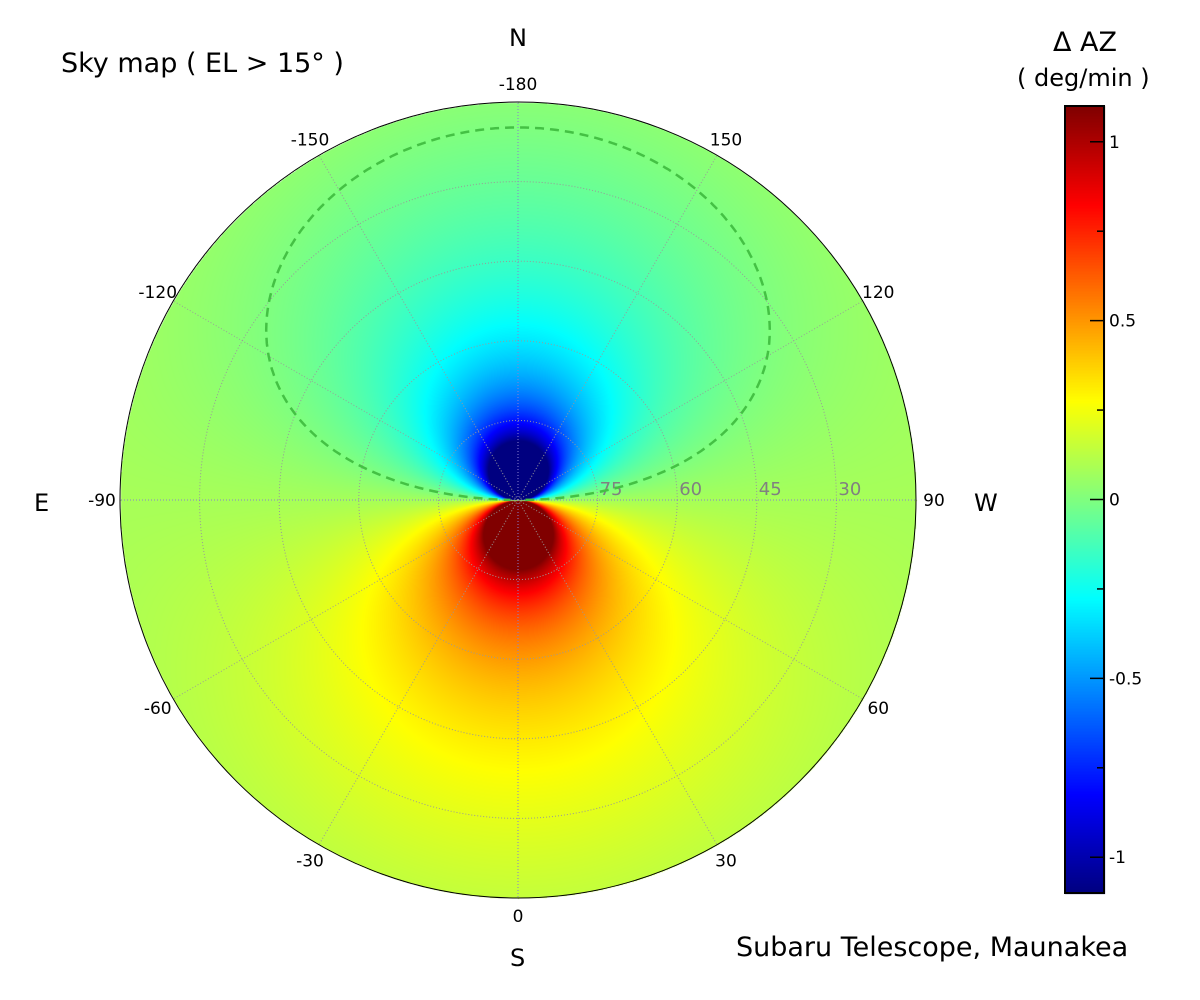 This screenshot has width=1200, height=1000. I want to click on compass-north: N, so click(518, 38).